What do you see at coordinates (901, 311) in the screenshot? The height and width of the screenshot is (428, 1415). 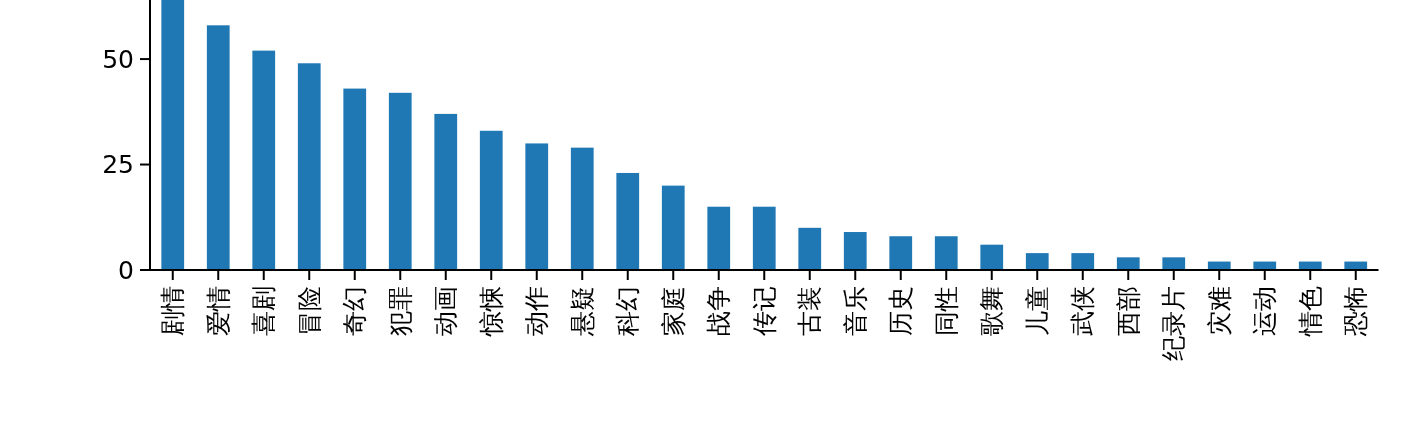 I see `x-tick-label: 历史` at bounding box center [901, 311].